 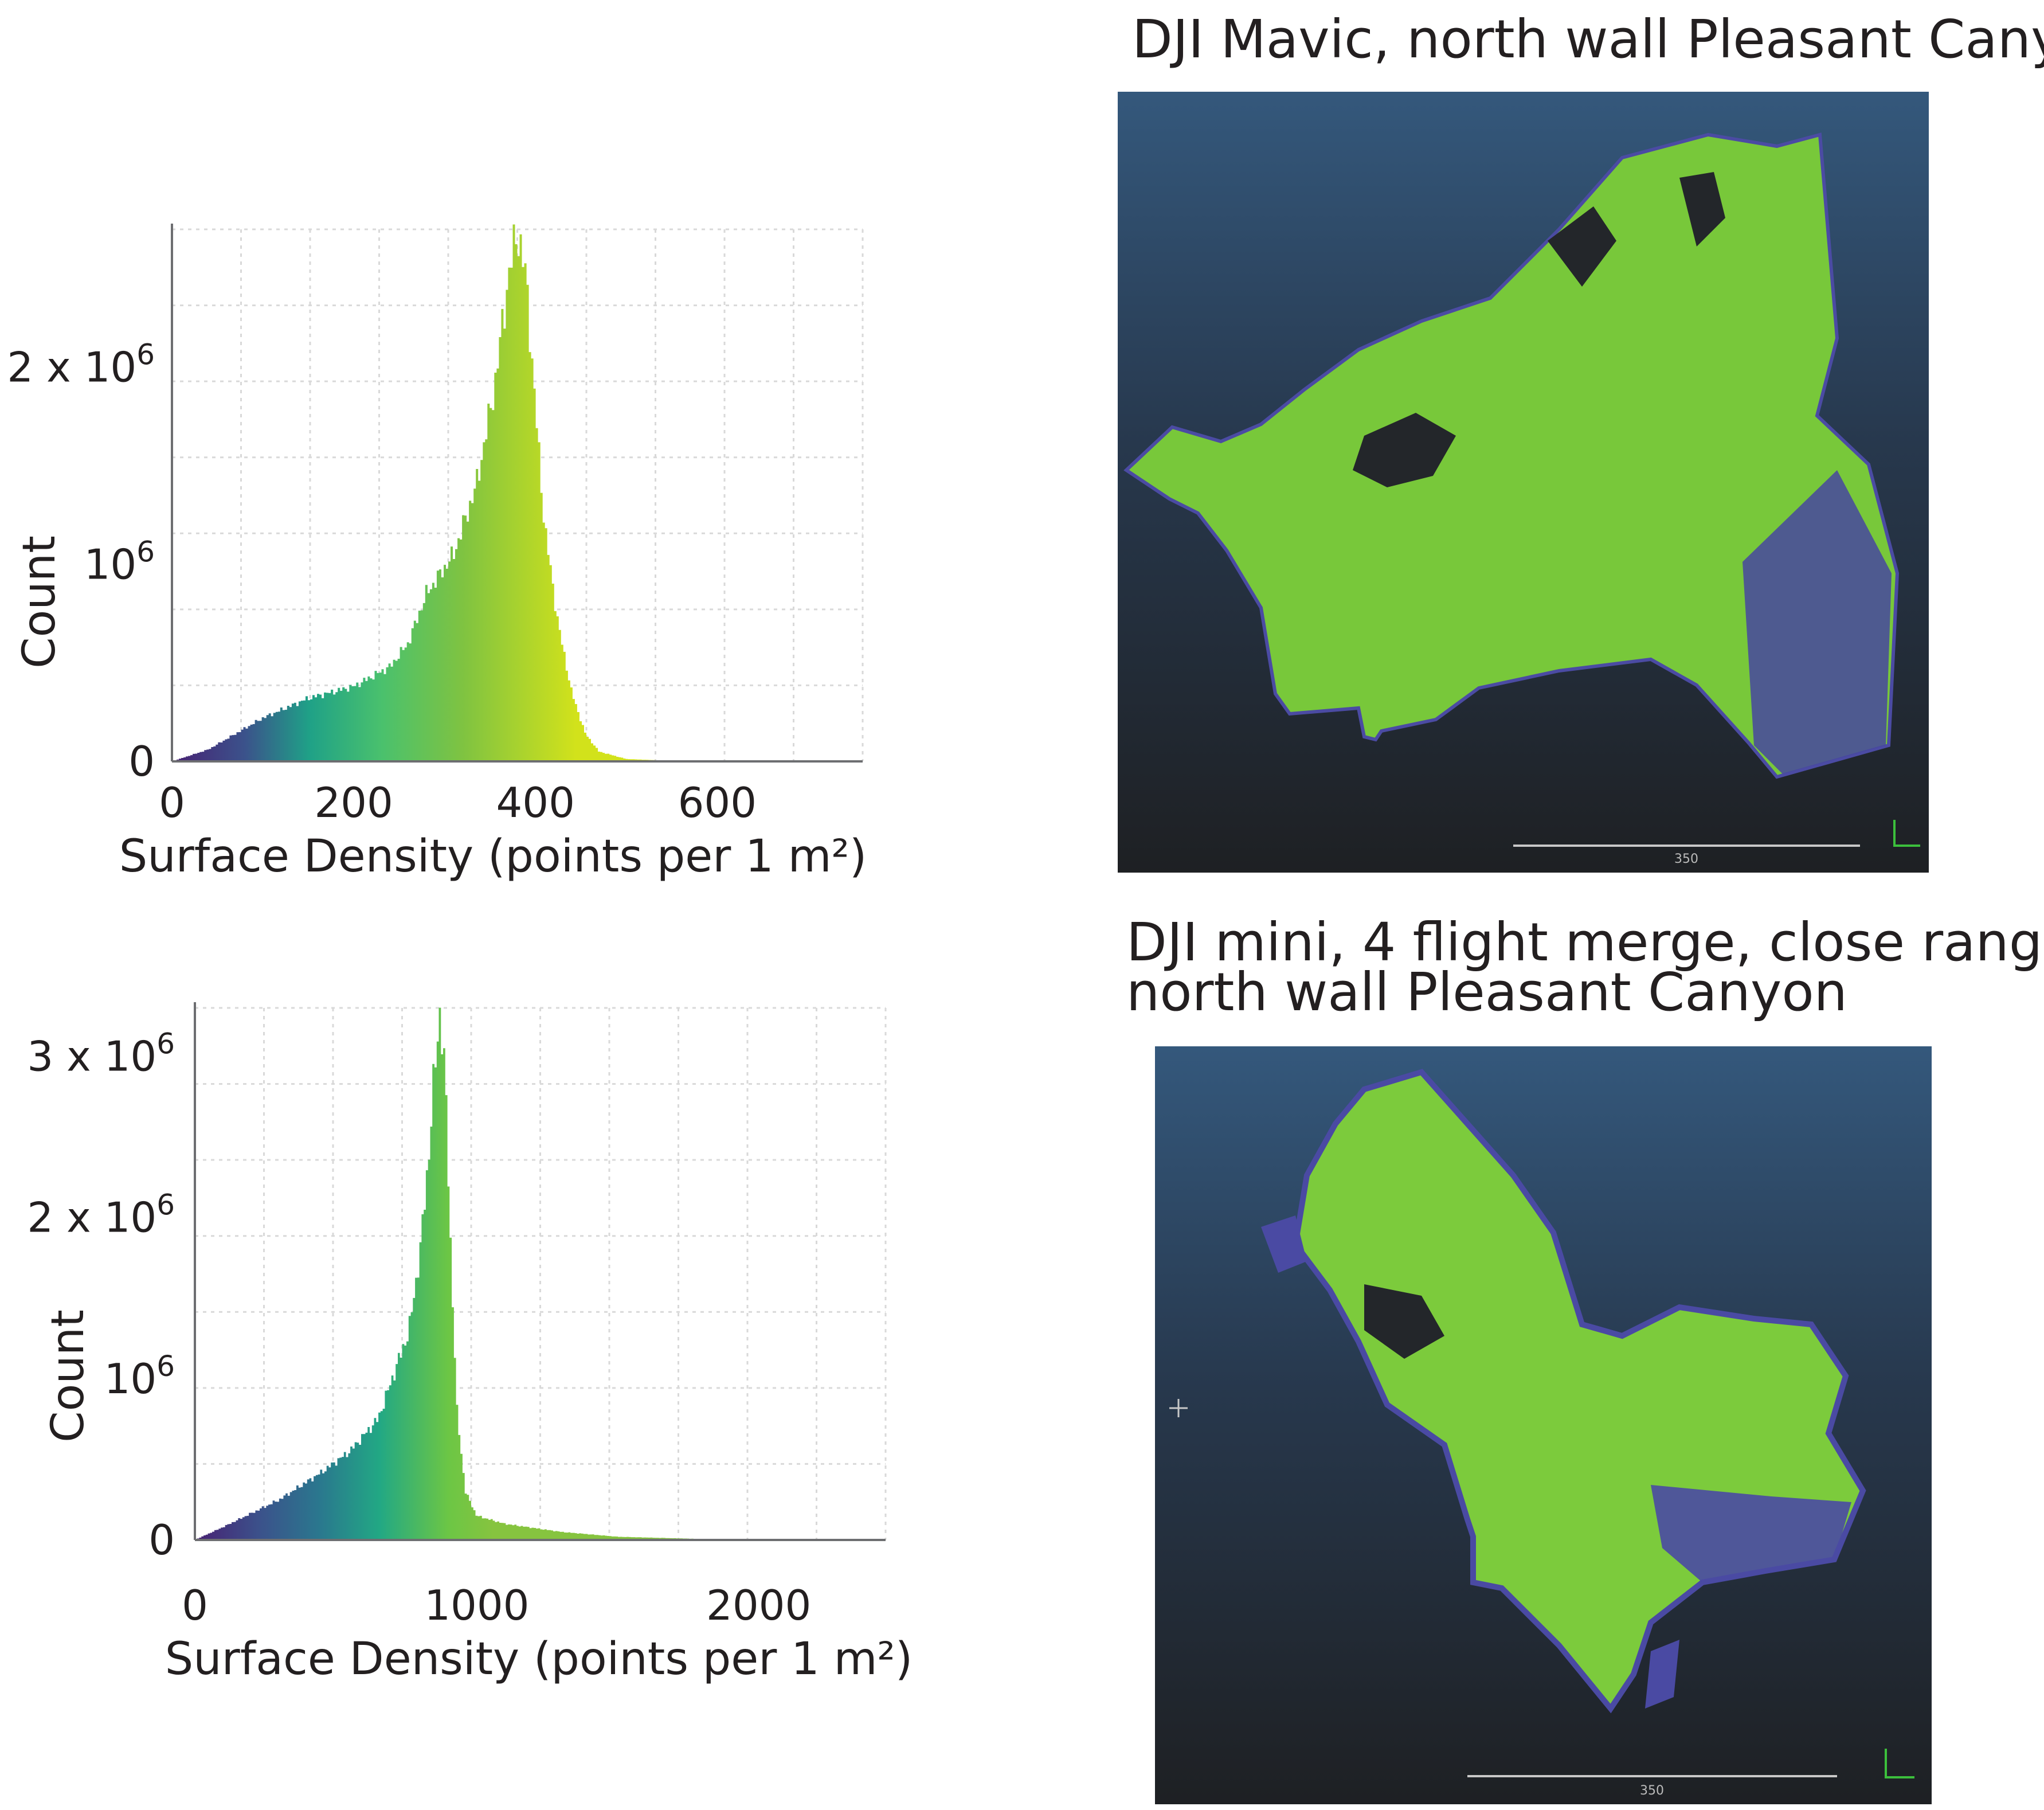 I want to click on y-tick-label: 3 x 10⁶, so click(x=101, y=1053).